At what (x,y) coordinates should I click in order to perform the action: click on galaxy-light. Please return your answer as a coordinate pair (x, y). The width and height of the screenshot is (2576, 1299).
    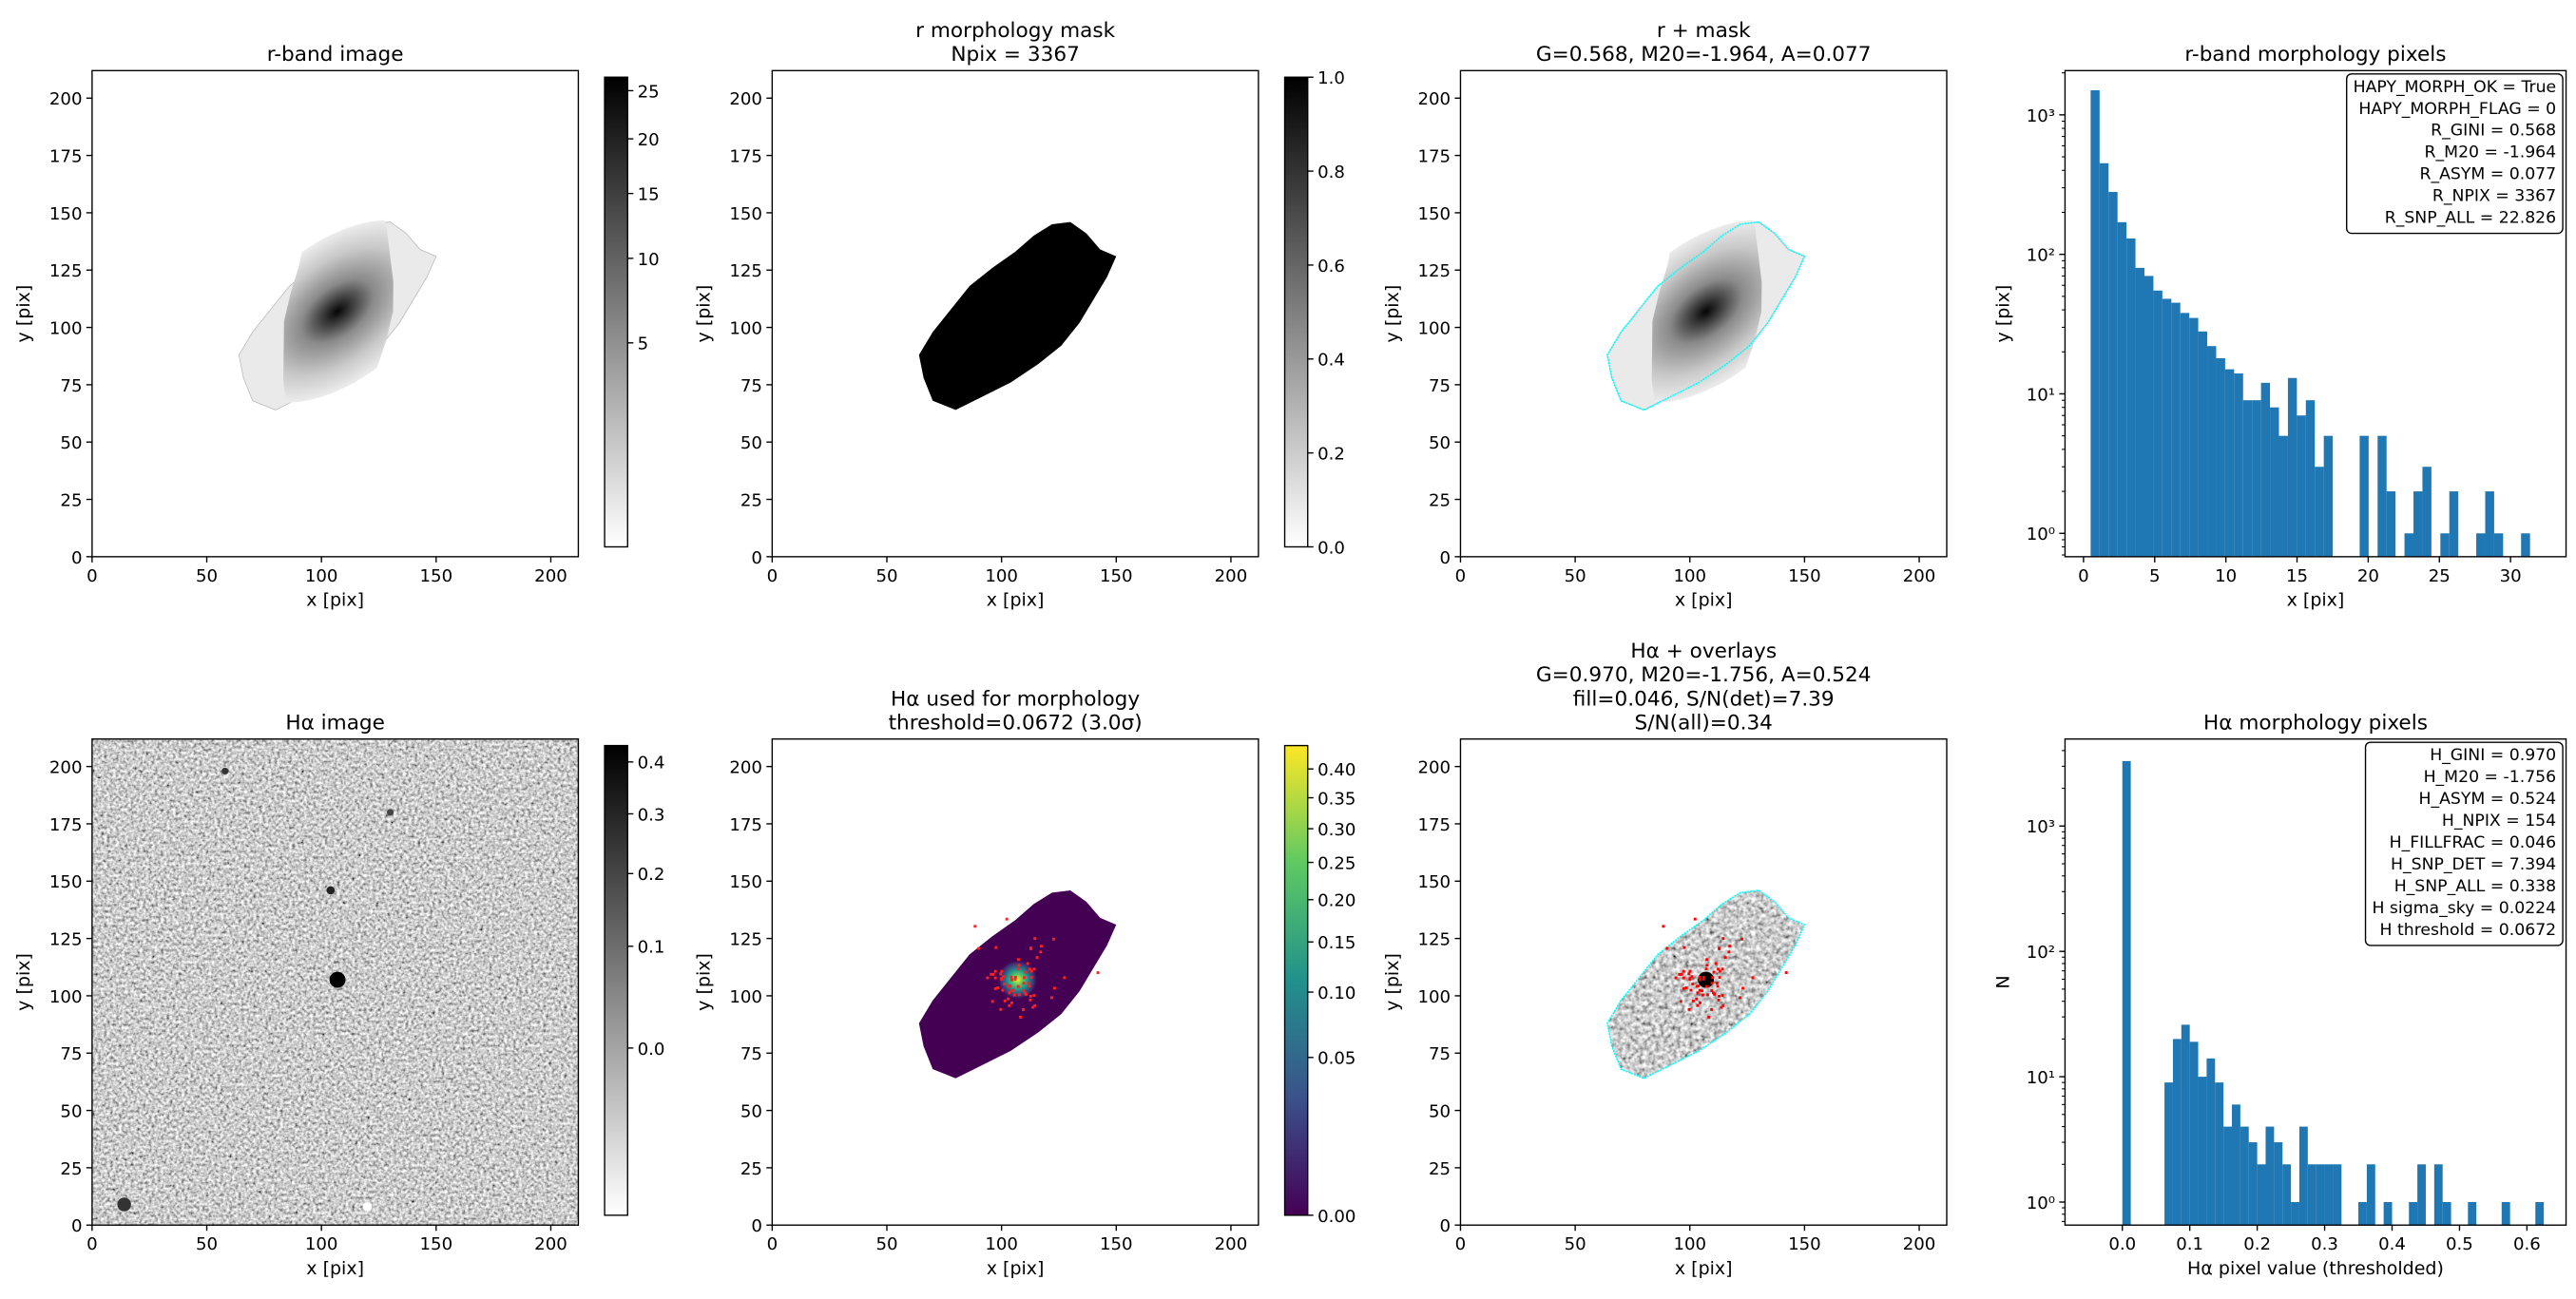
    Looking at the image, I should click on (338, 311).